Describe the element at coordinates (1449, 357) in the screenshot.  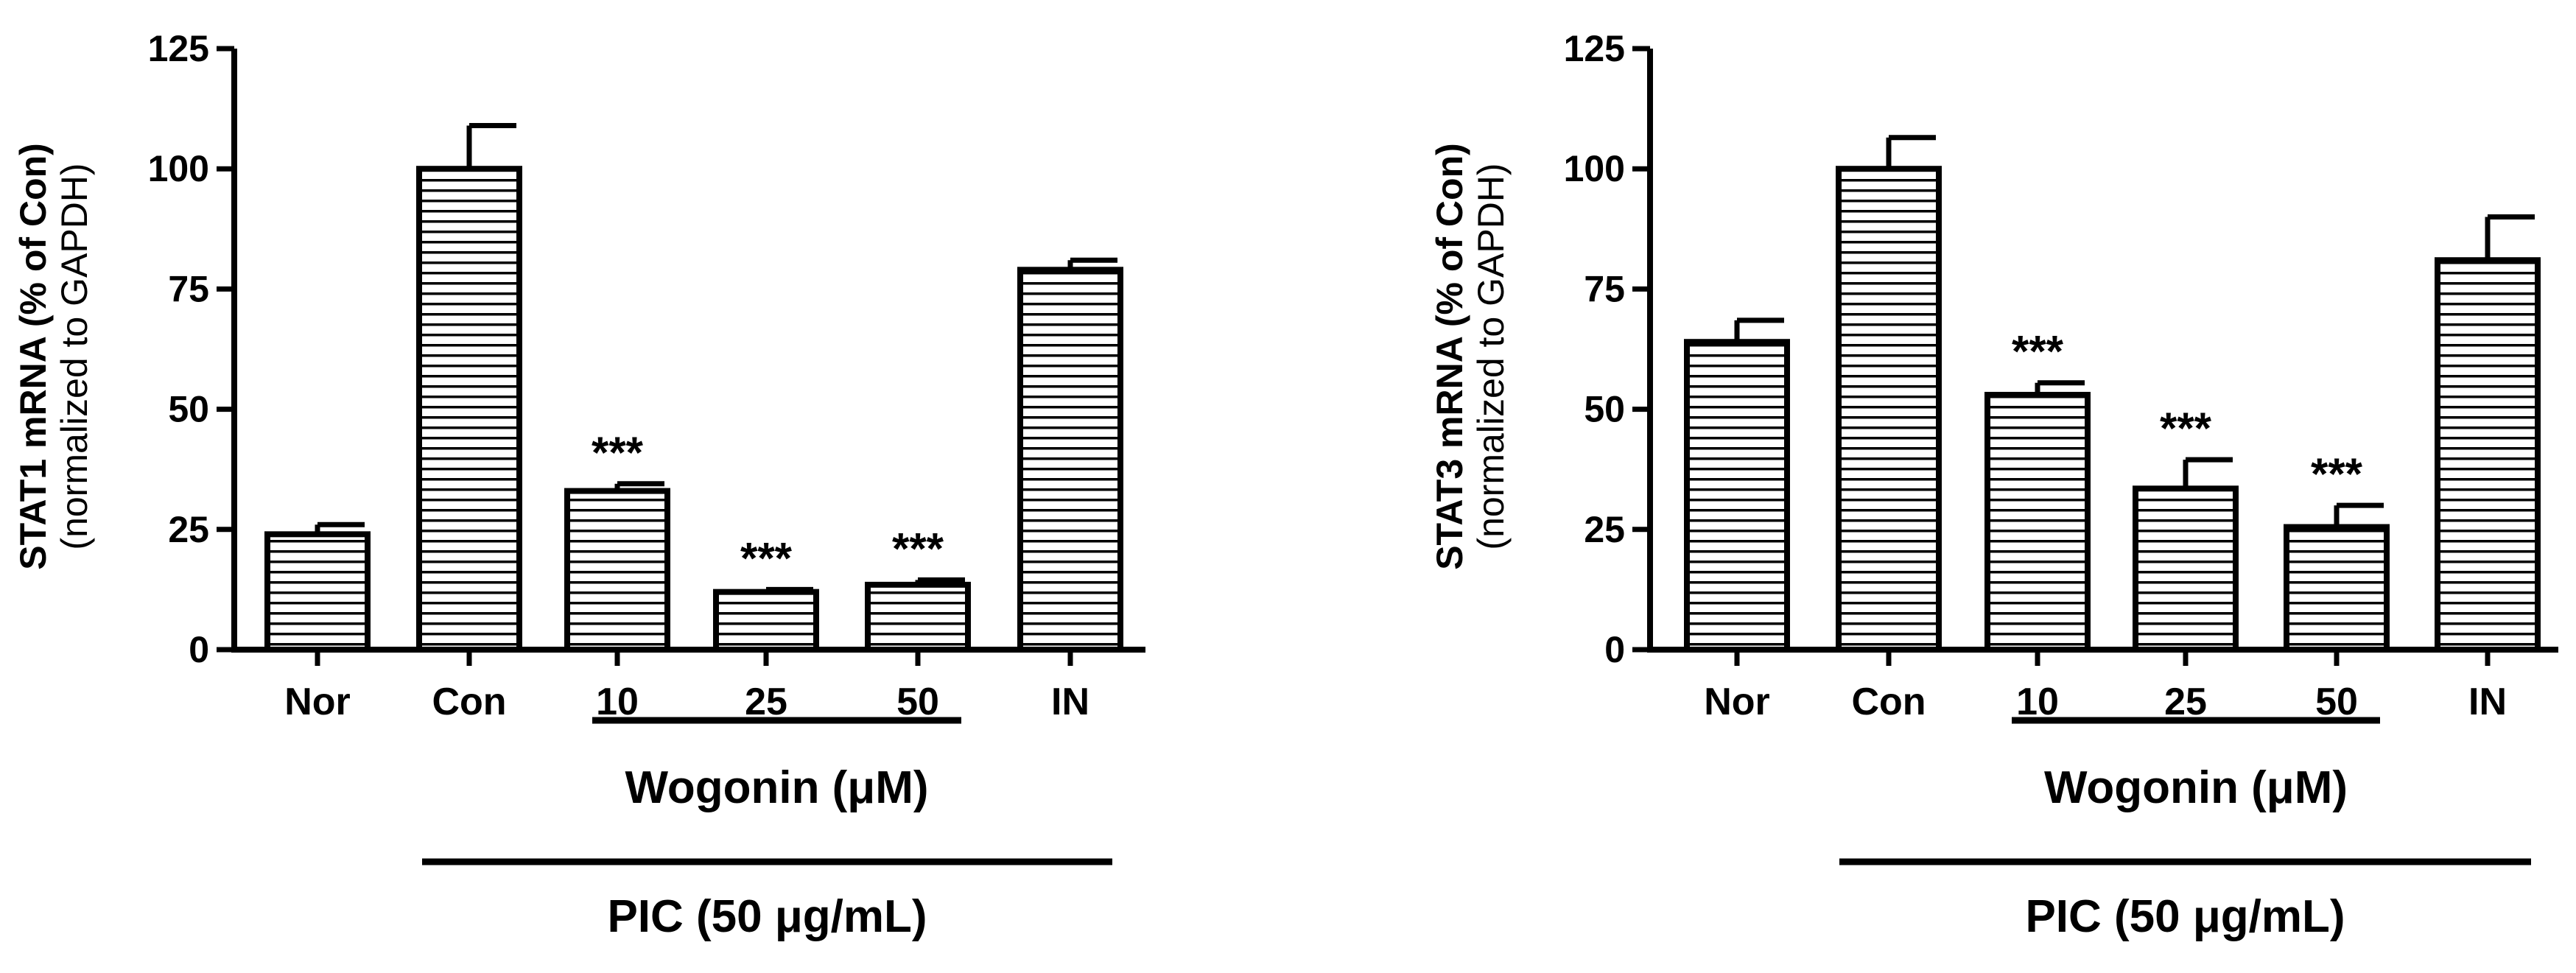
I see `y-axis-title: STAT3 mRNA (% of Con)` at that location.